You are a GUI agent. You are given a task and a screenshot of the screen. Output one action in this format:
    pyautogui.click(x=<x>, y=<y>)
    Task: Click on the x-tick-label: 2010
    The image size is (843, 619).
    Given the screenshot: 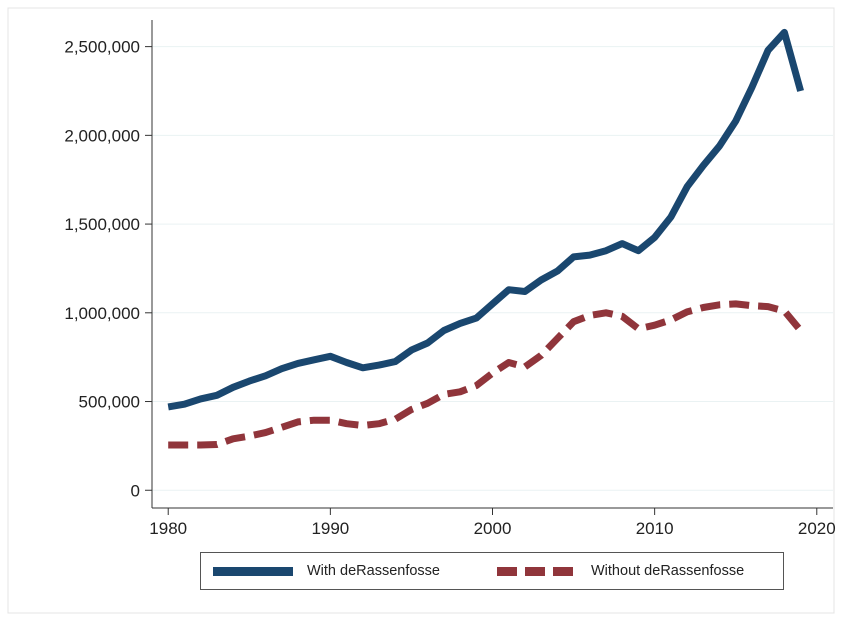 What is the action you would take?
    pyautogui.click(x=655, y=528)
    